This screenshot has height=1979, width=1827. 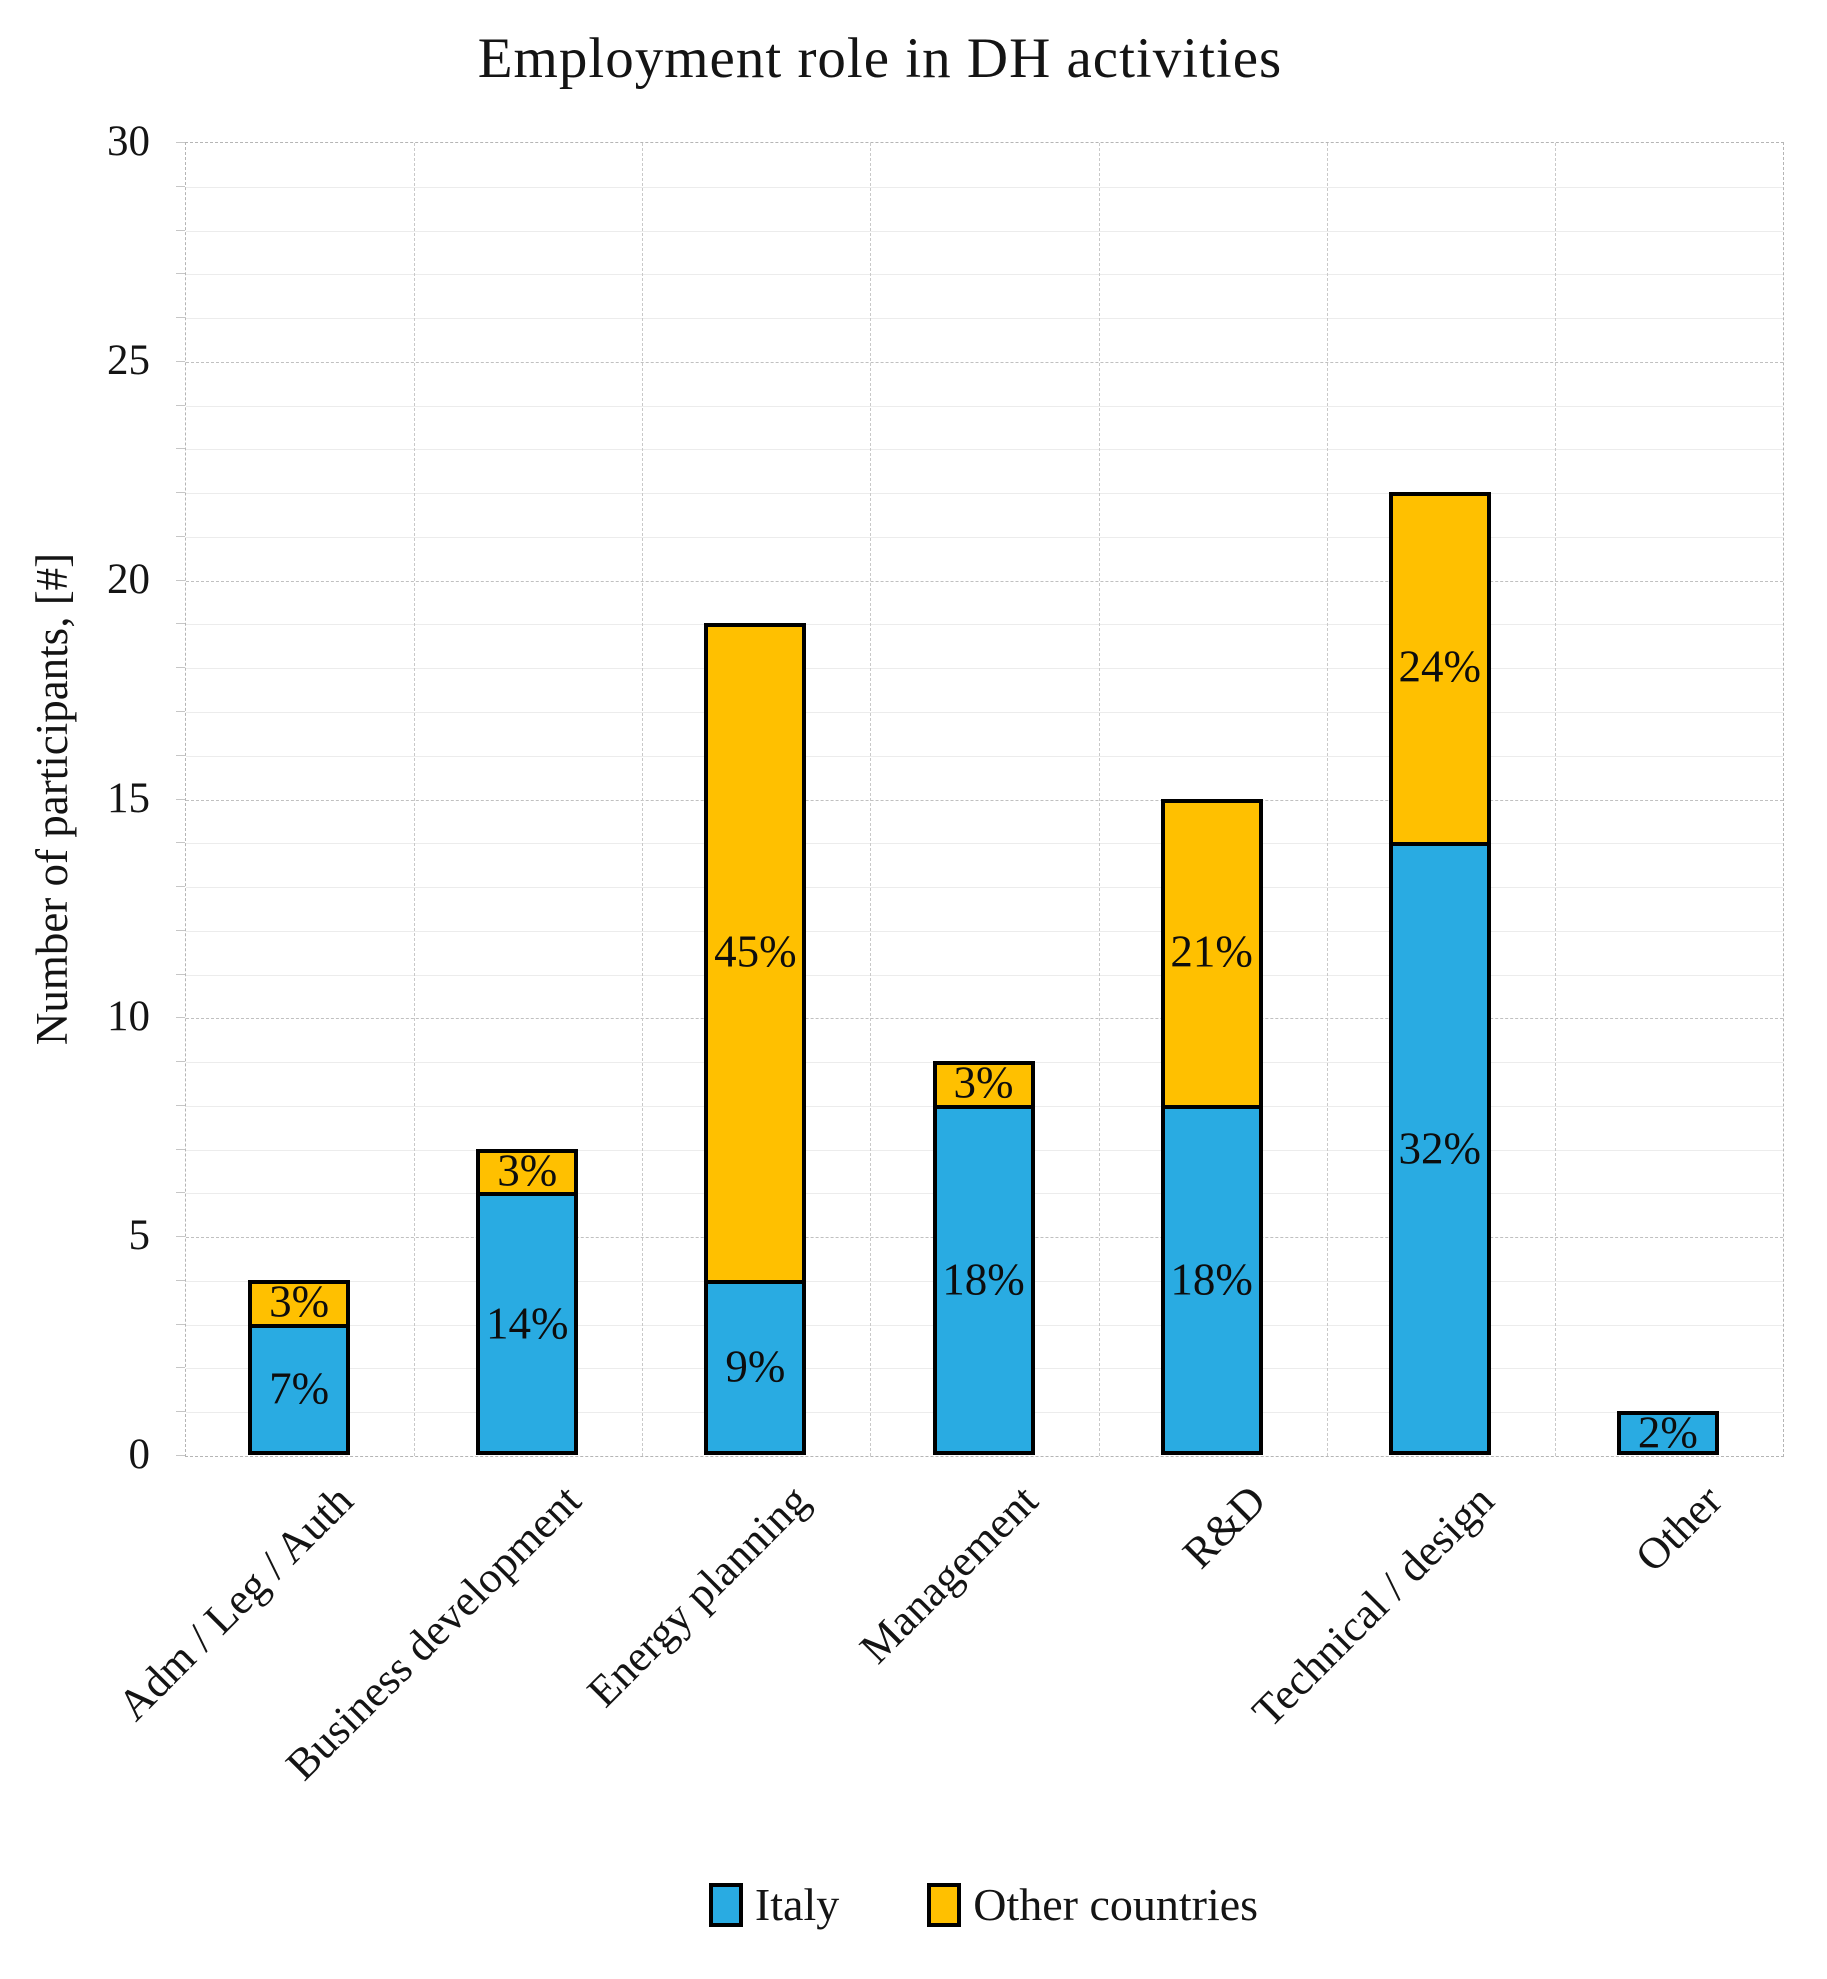 I want to click on bar-data-label: 14%, so click(x=527, y=1323).